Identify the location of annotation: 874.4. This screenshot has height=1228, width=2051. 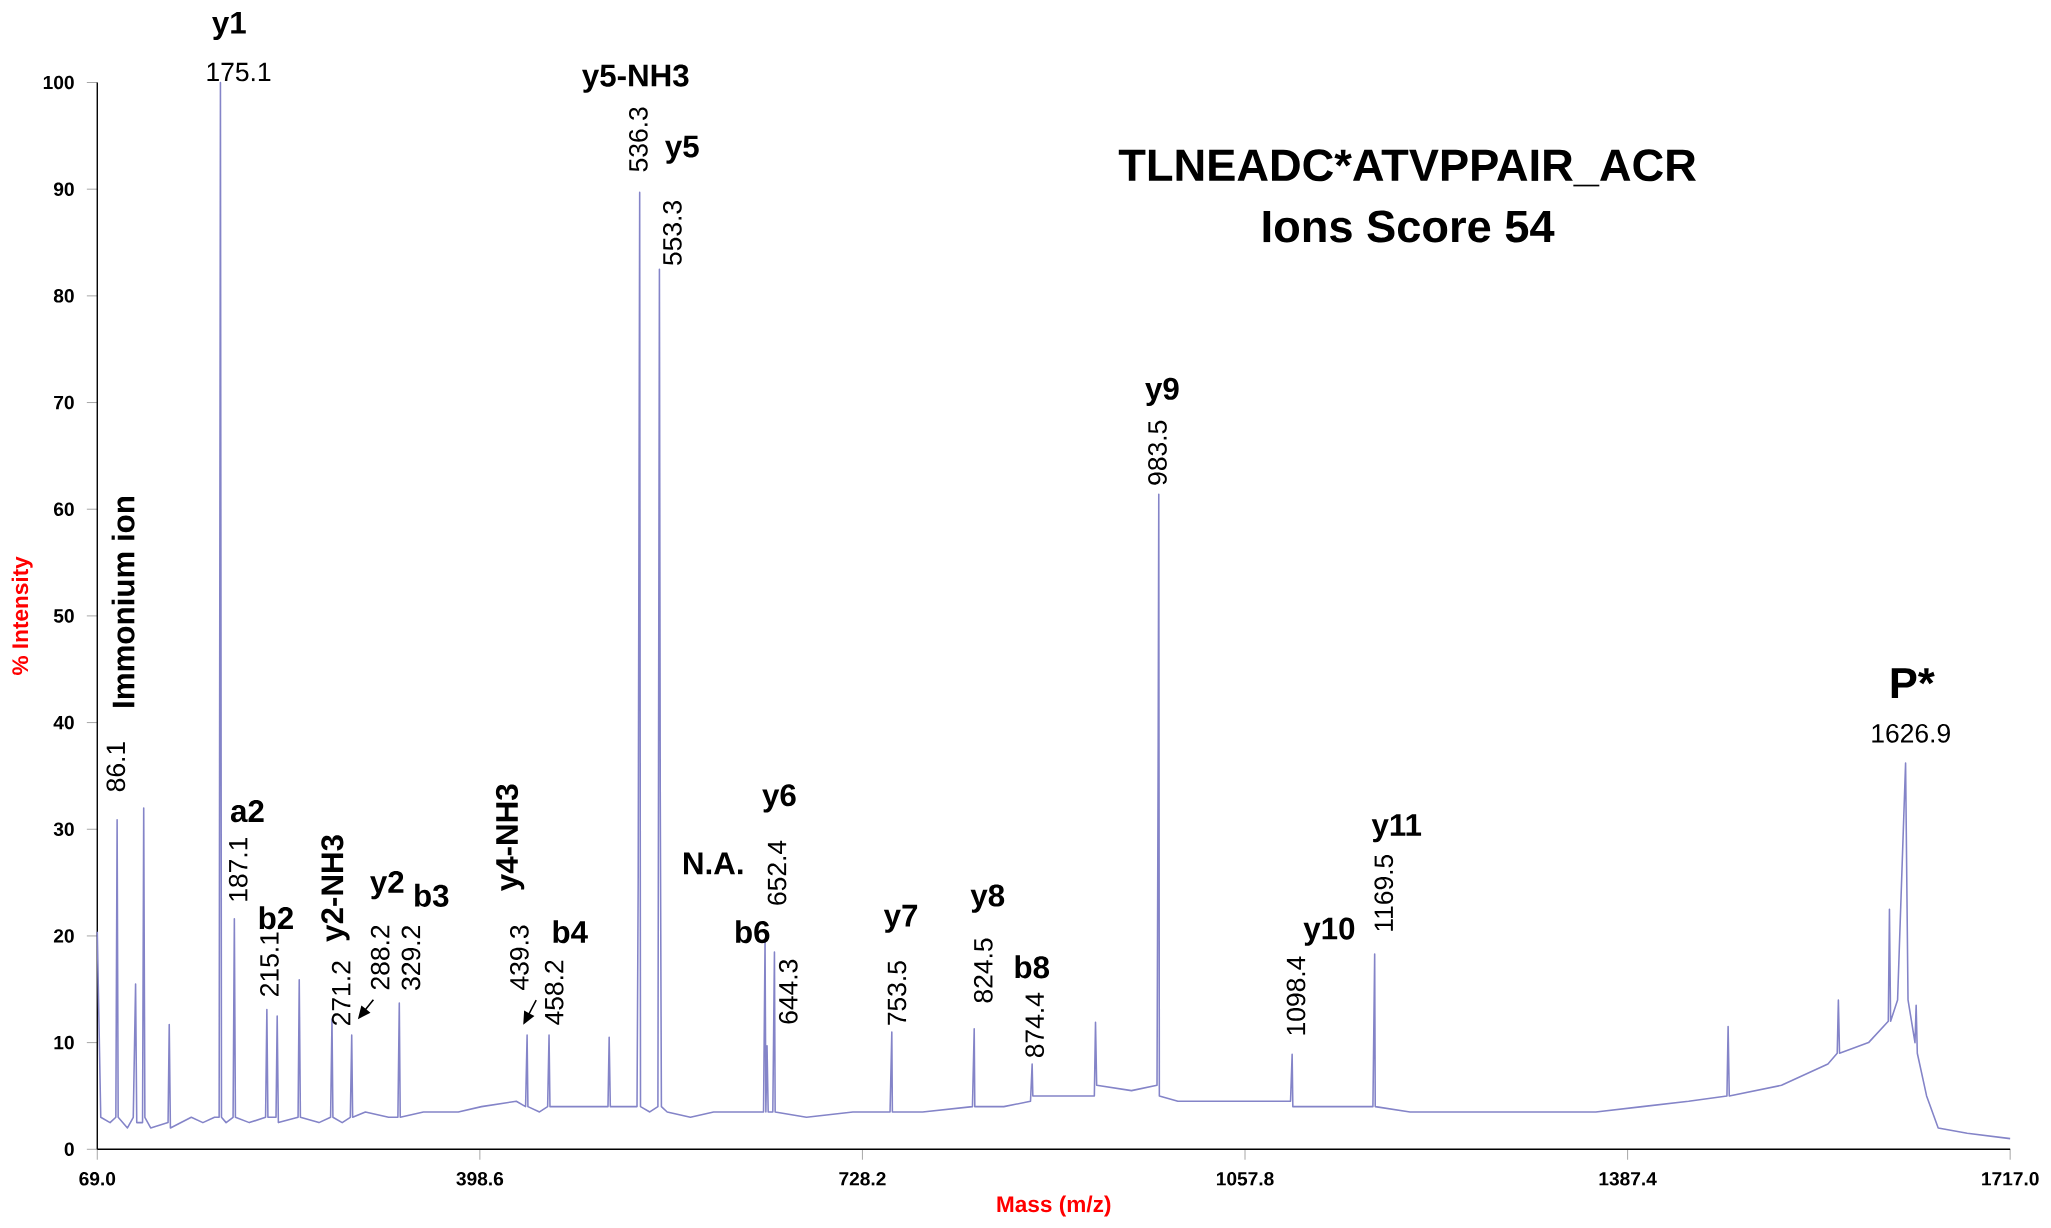
(1035, 1024).